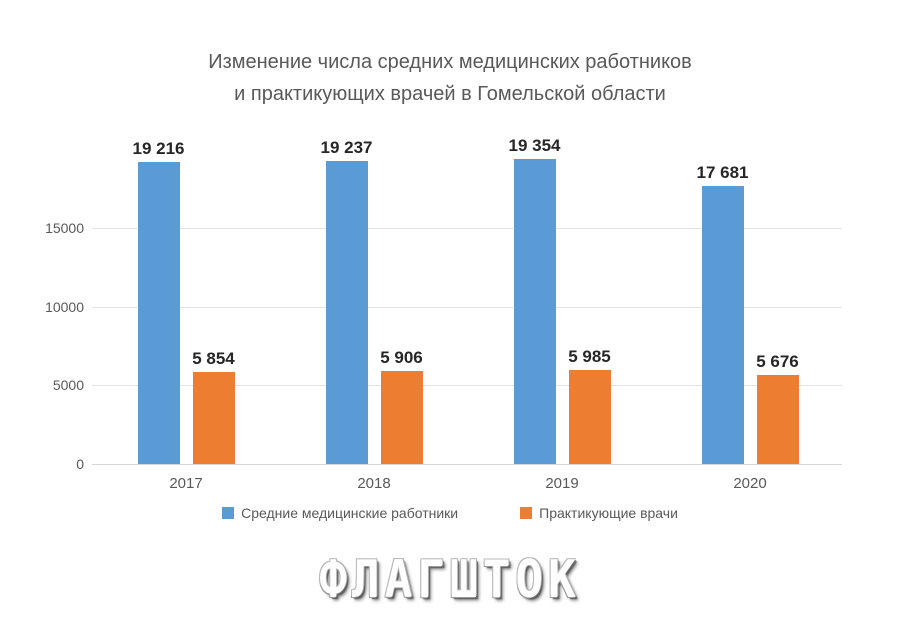 This screenshot has width=900, height=620. Describe the element at coordinates (562, 483) in the screenshot. I see `x-axis-label-2019: 2019` at that location.